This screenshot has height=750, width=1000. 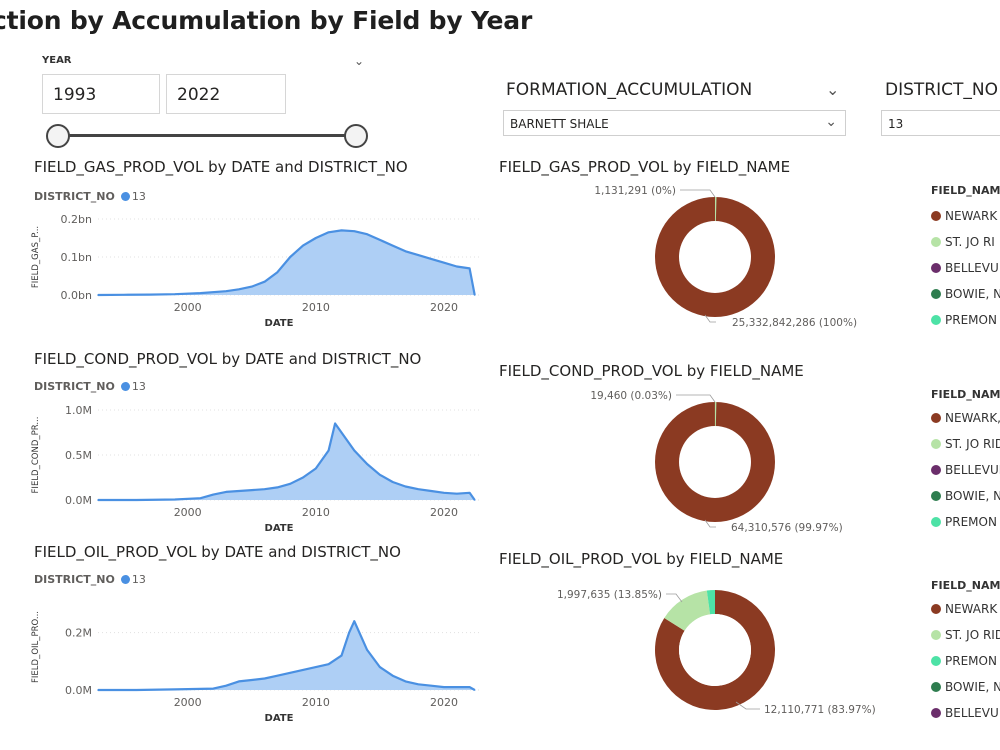 What do you see at coordinates (76, 295) in the screenshot?
I see `y-tick-label: 0.0bn` at bounding box center [76, 295].